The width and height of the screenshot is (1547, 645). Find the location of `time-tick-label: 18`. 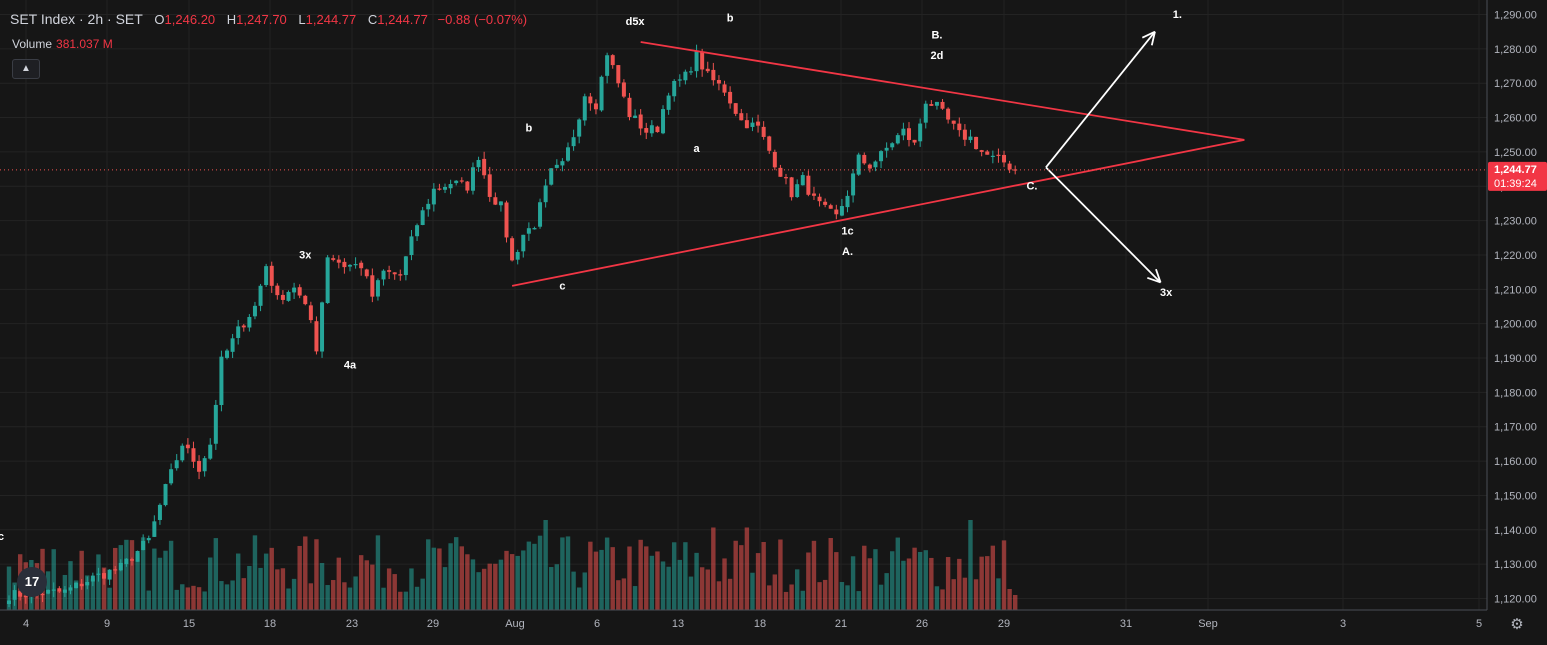

time-tick-label: 18 is located at coordinates (760, 624).